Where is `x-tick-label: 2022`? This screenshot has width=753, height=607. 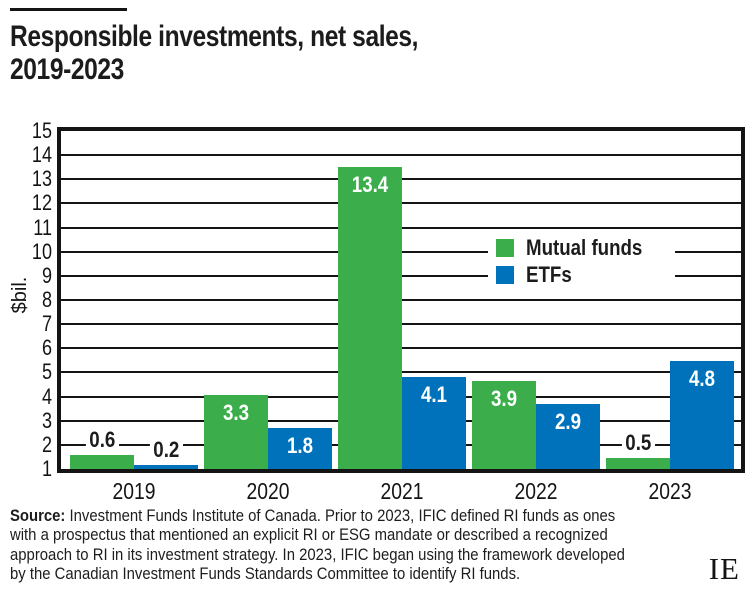
x-tick-label: 2022 is located at coordinates (536, 491).